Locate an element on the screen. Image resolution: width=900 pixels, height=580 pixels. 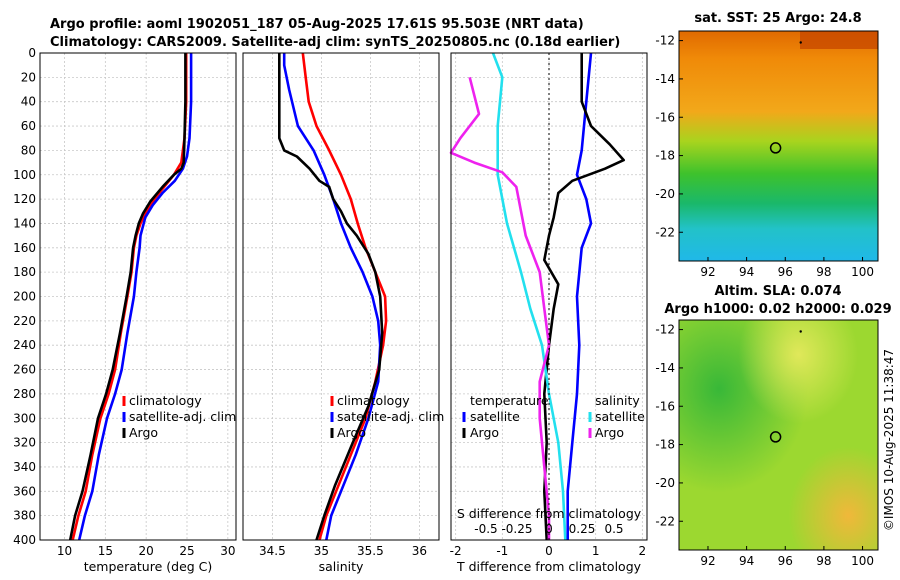
y-tick-label: 0 is located at coordinates (32, 53).